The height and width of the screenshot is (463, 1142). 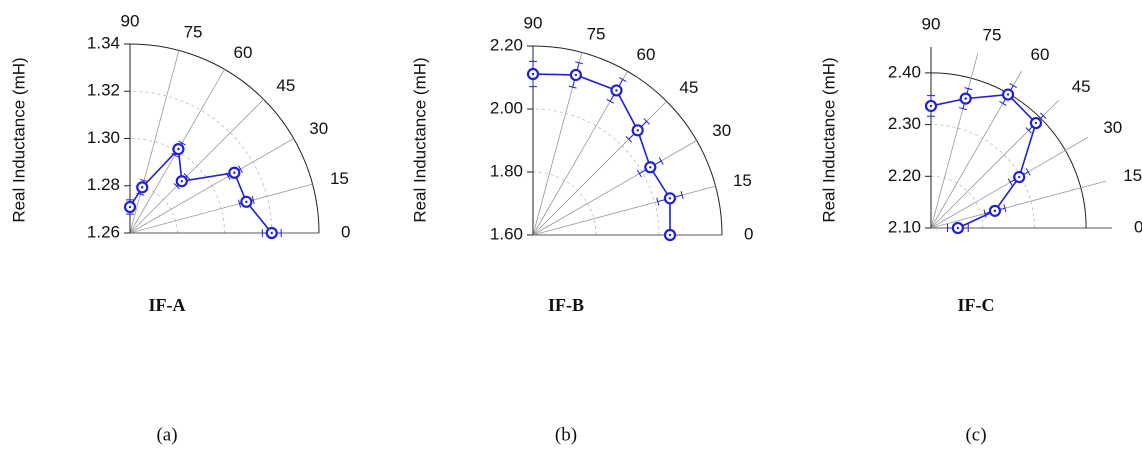 I want to click on y-tick-label: 2.40, so click(x=904, y=71).